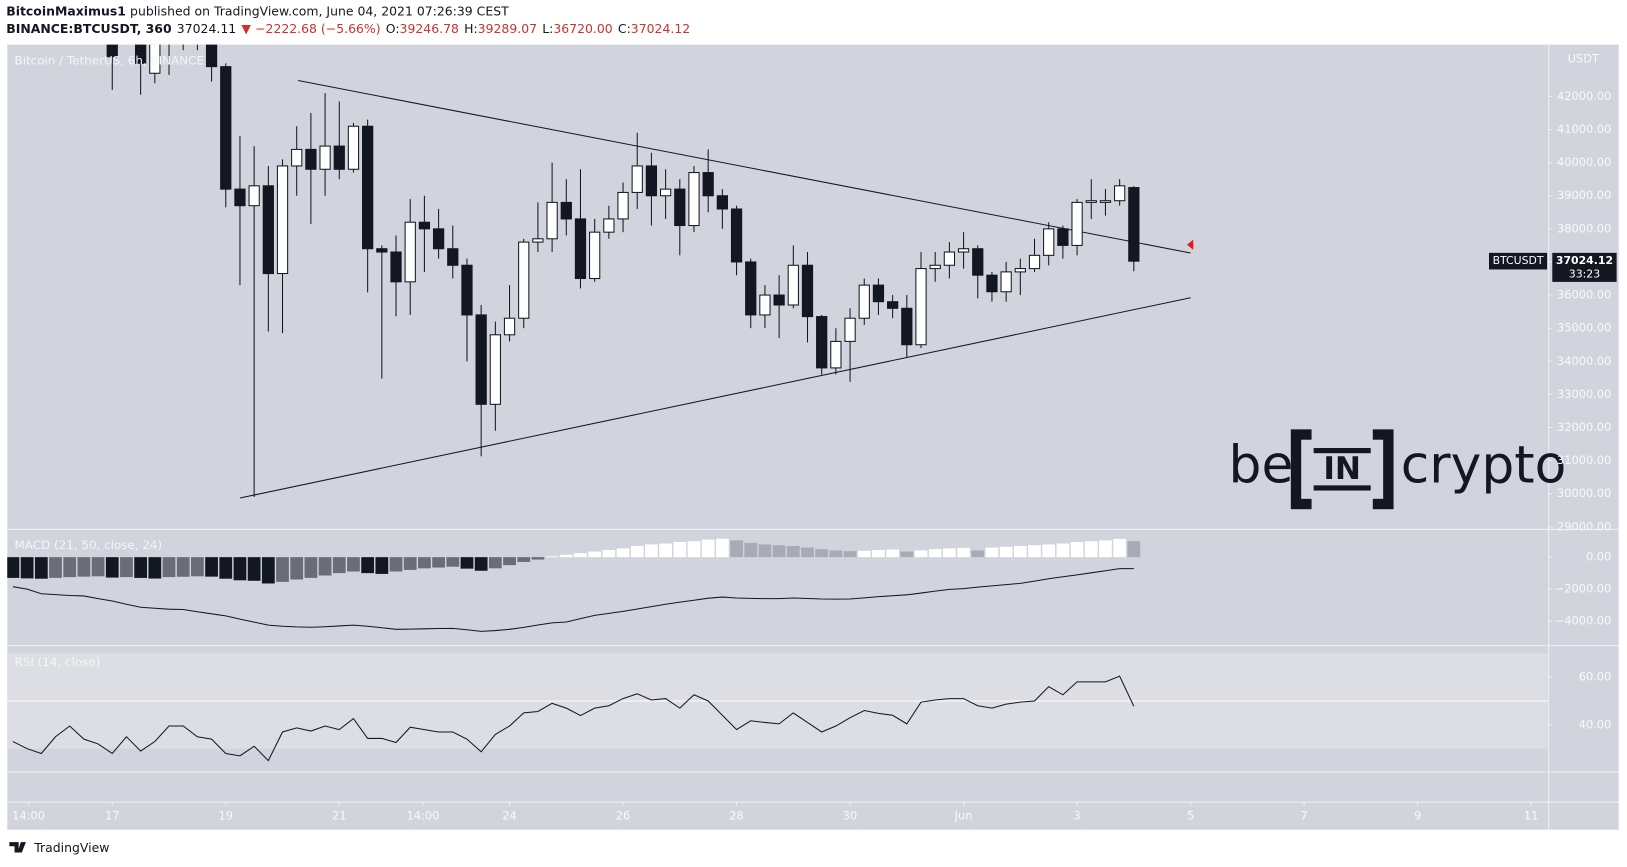 The image size is (1627, 867). I want to click on ohlc-value: 39289.07, so click(507, 28).